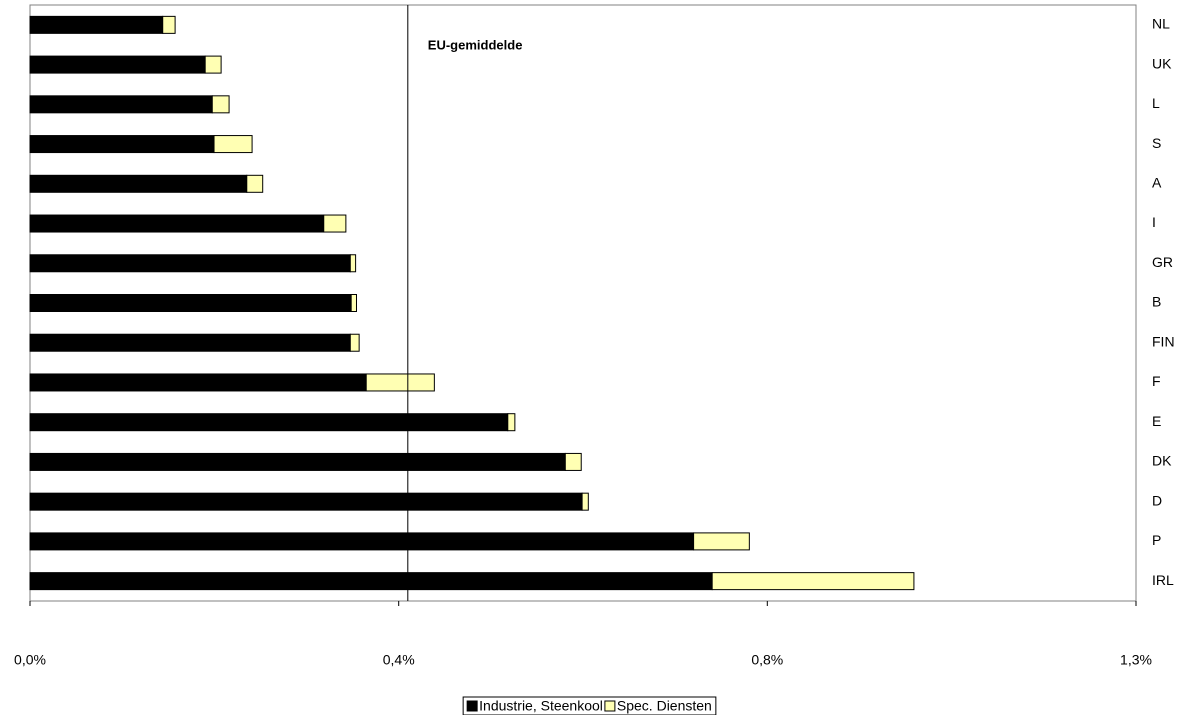 The width and height of the screenshot is (1179, 720). What do you see at coordinates (1157, 500) in the screenshot?
I see `category-label: D` at bounding box center [1157, 500].